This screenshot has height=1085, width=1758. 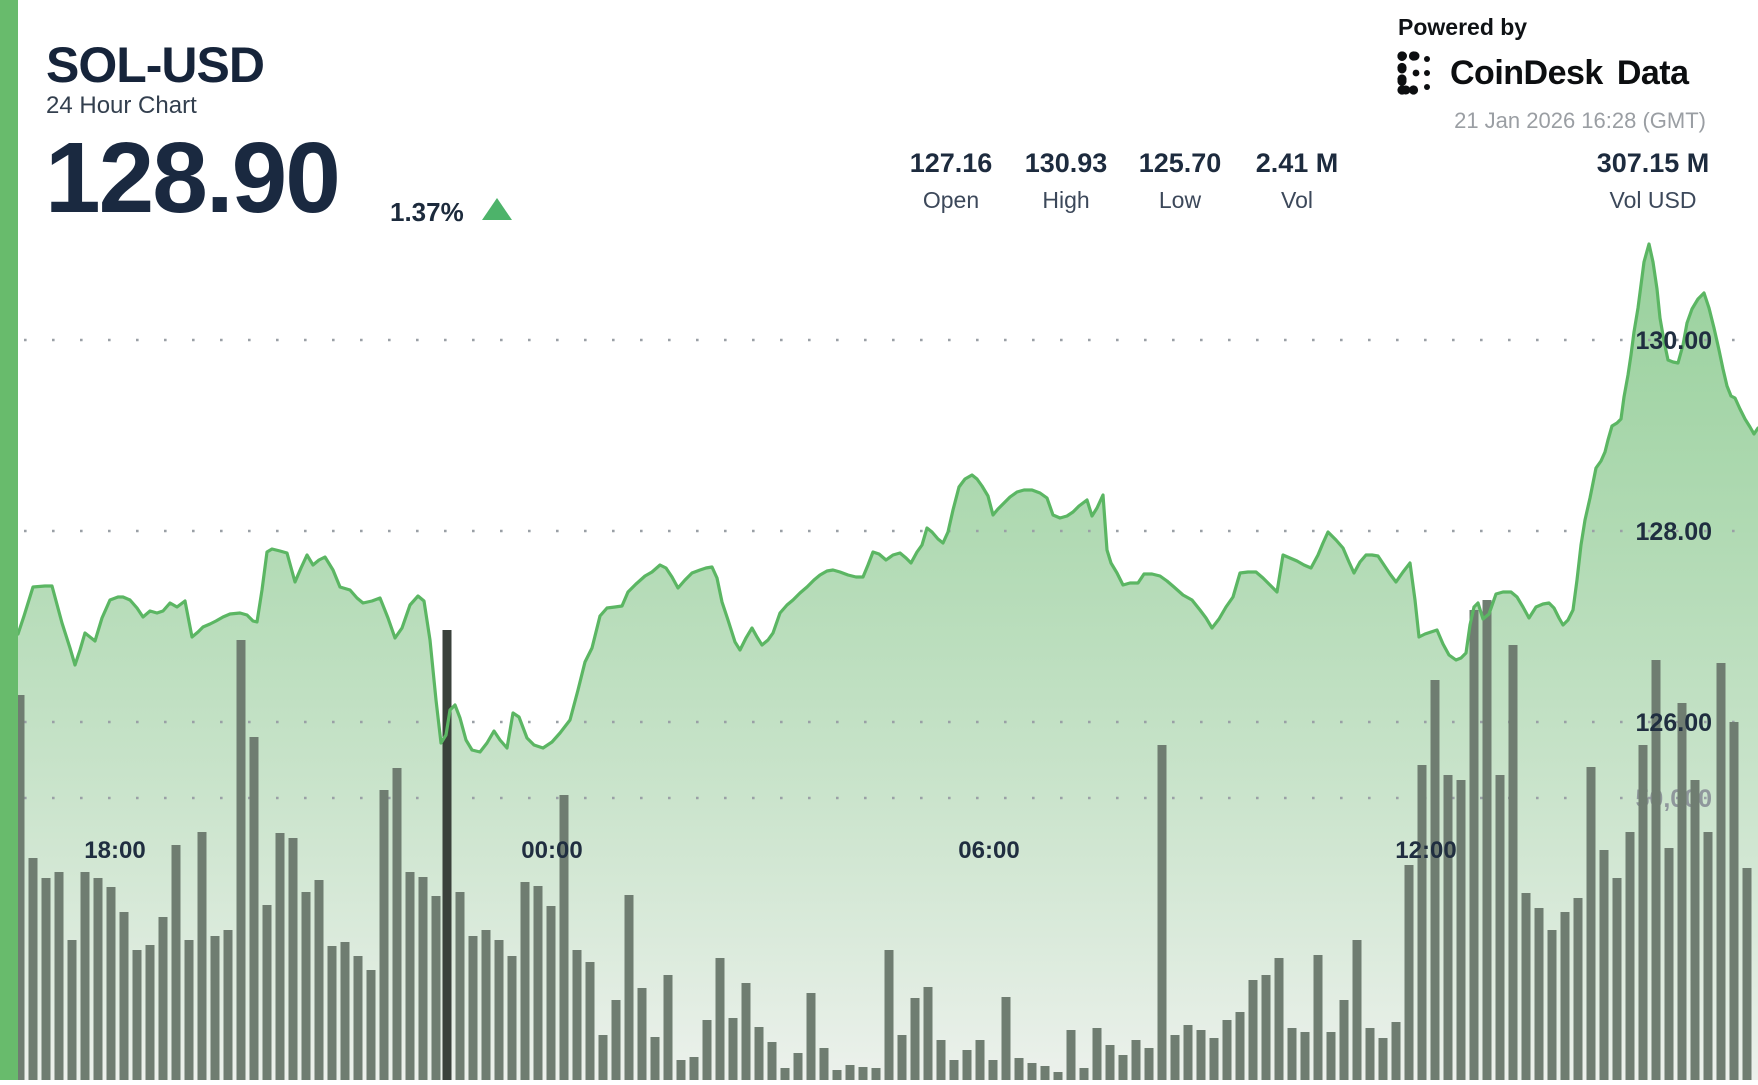 What do you see at coordinates (1463, 27) in the screenshot?
I see `powered-by-label: Powered by` at bounding box center [1463, 27].